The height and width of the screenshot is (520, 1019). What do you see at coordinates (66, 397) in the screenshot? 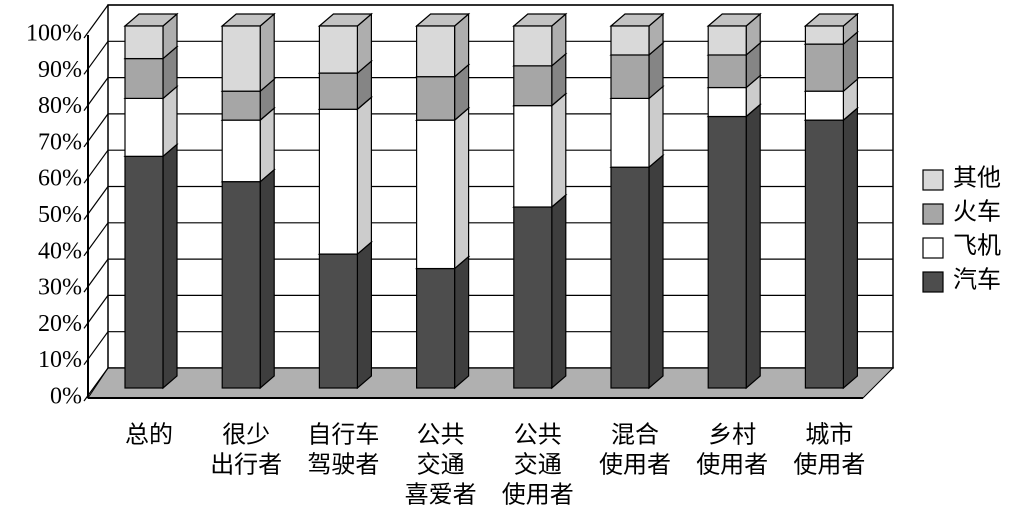
I see `y-tick-label: 0%` at bounding box center [66, 397].